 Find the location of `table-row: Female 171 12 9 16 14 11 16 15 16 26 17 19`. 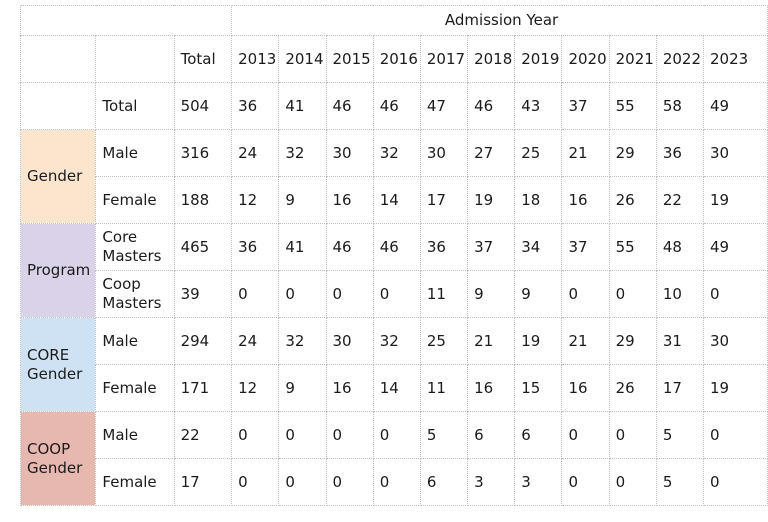

table-row: Female 171 12 9 16 14 11 16 15 16 26 17 19 is located at coordinates (394, 388).